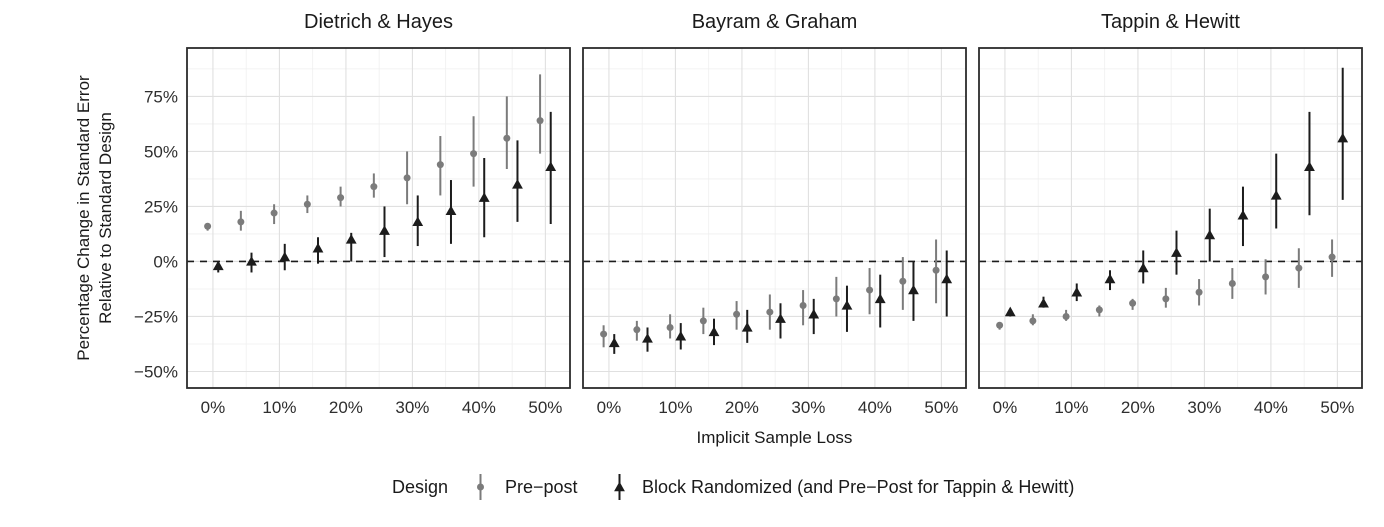 The width and height of the screenshot is (1384, 527). What do you see at coordinates (420, 487) in the screenshot?
I see `legend-title: Design` at bounding box center [420, 487].